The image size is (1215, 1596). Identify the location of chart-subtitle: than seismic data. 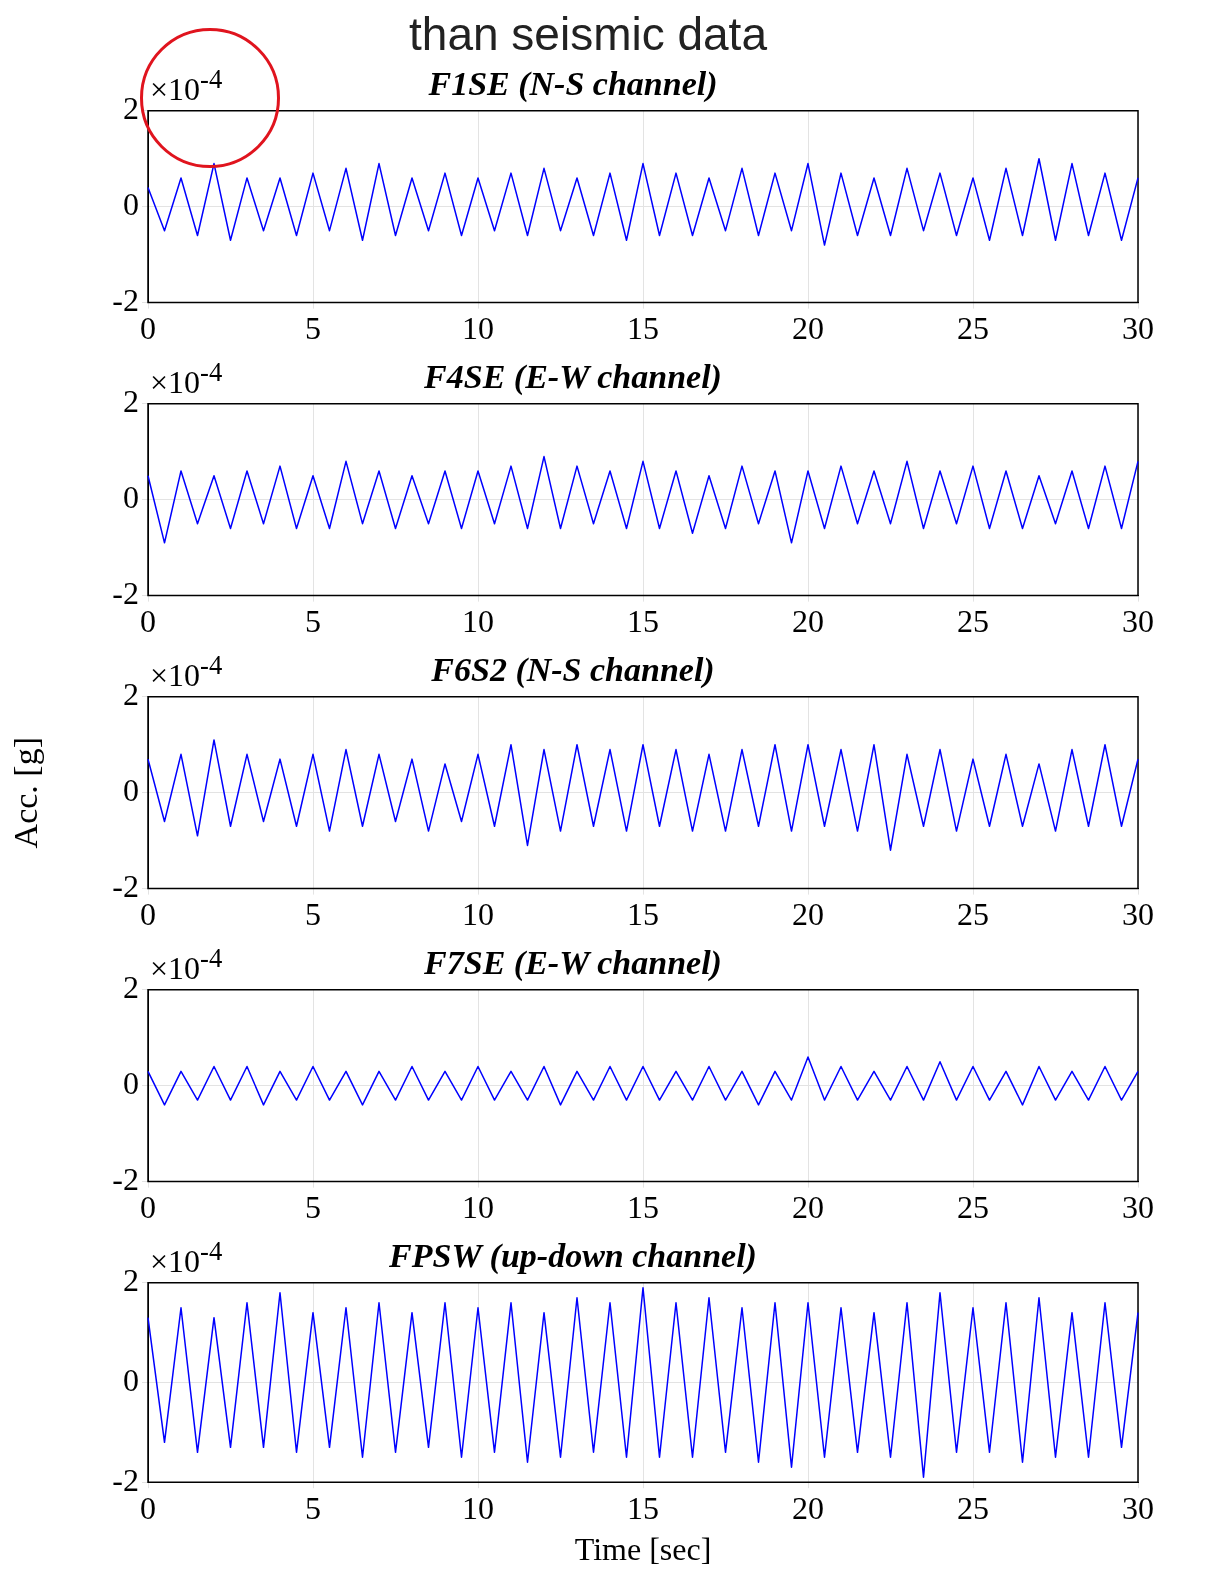
(588, 34).